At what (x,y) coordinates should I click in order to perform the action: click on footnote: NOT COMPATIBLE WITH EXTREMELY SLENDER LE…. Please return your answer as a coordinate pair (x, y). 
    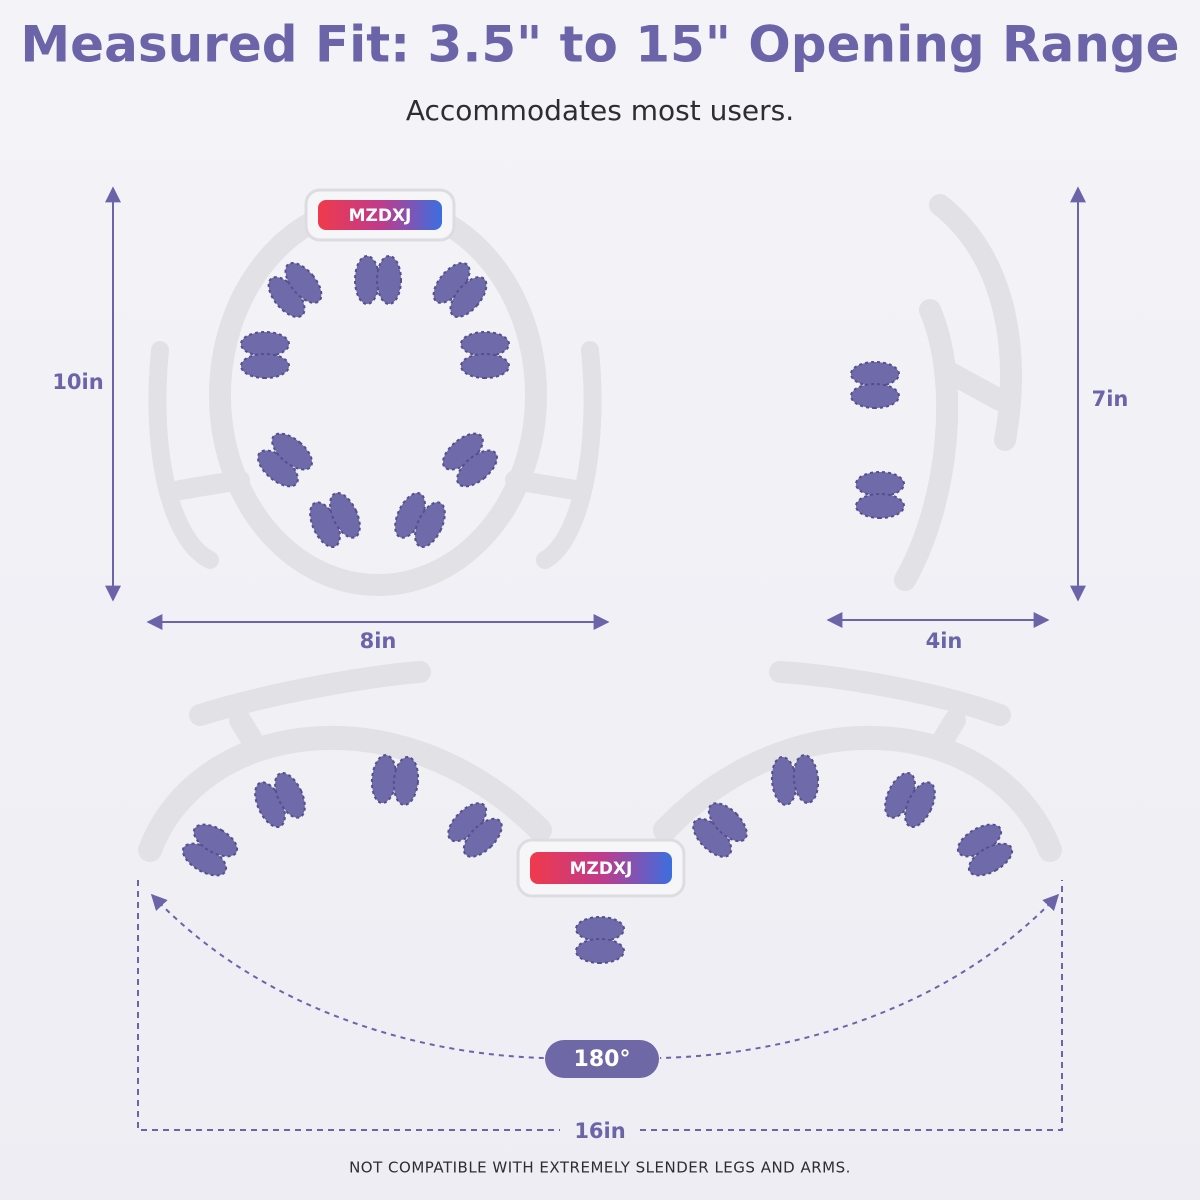
    Looking at the image, I should click on (600, 1168).